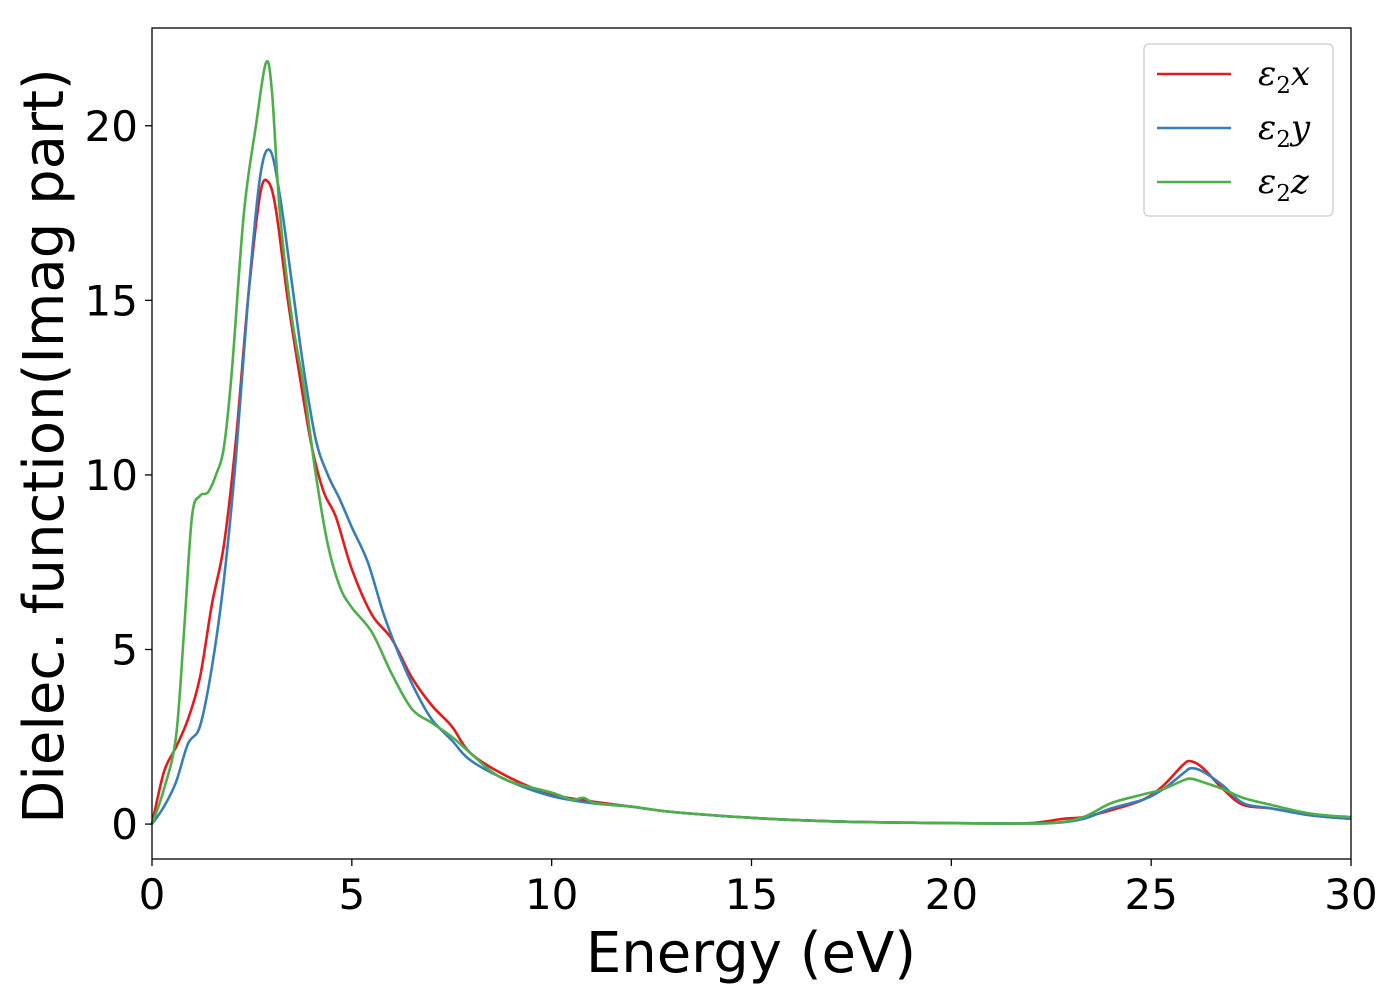 This screenshot has width=1400, height=1000. I want to click on y-tick-label: 0, so click(124, 824).